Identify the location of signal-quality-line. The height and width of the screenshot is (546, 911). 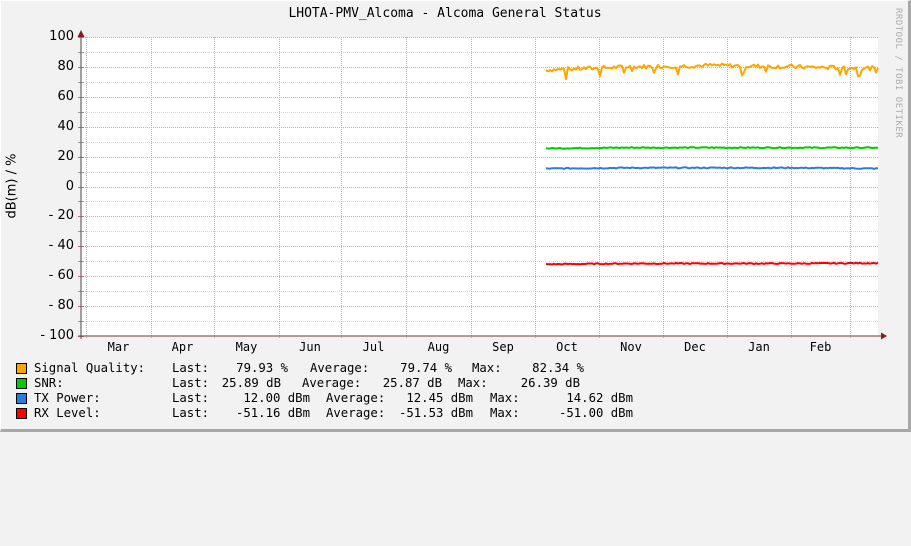
(712, 71).